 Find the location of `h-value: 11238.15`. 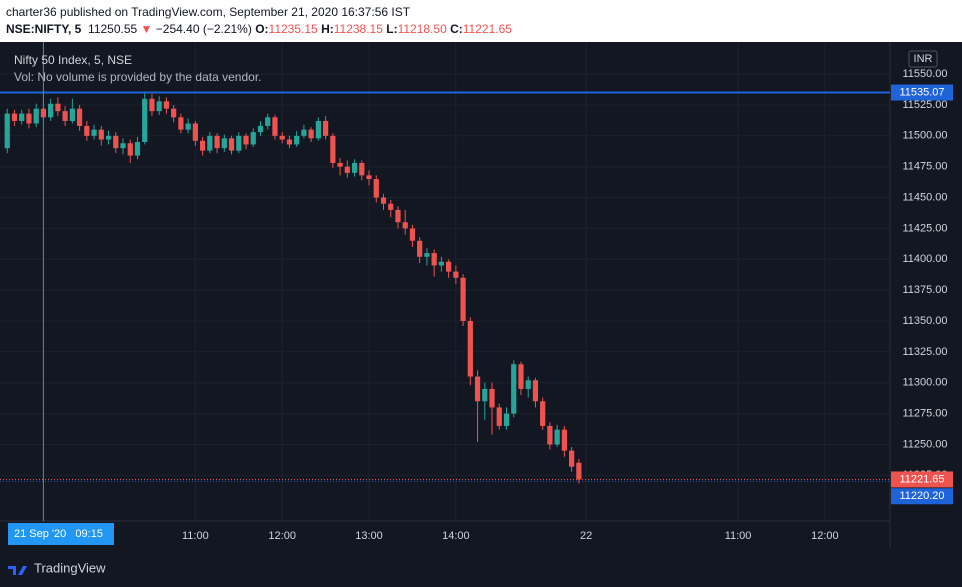

h-value: 11238.15 is located at coordinates (358, 29).